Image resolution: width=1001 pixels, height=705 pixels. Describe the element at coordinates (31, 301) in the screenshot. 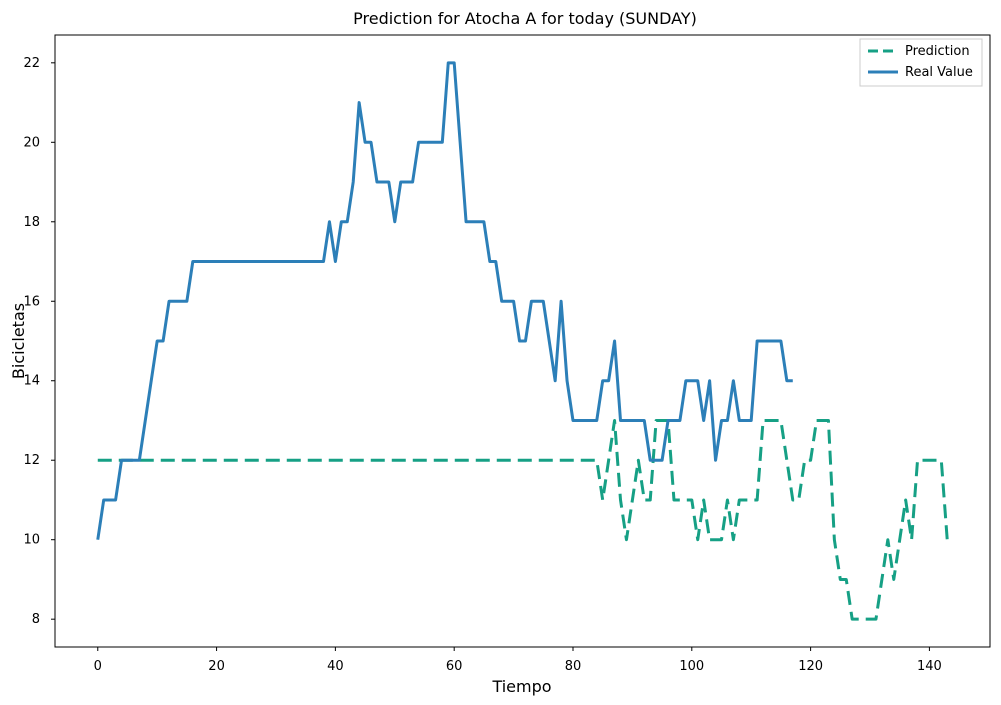

I see `y-tick-label-16: 16` at that location.